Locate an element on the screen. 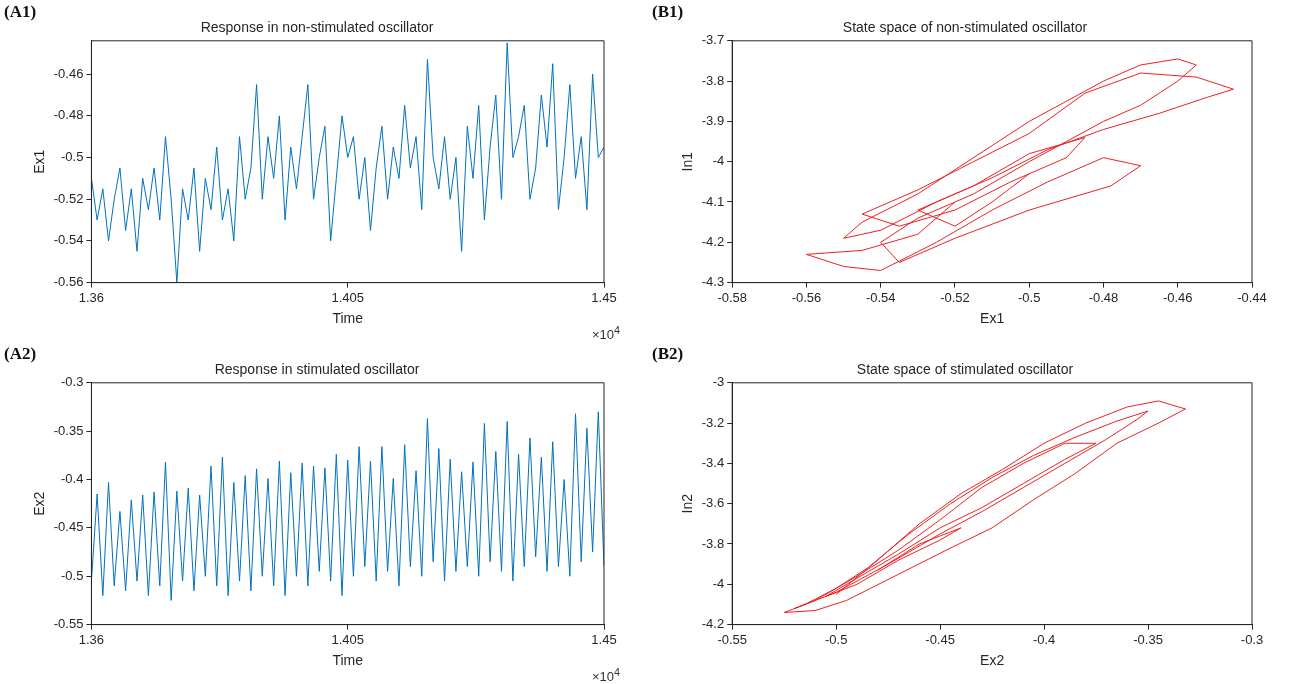  y-tick-label: -3.6 is located at coordinates (713, 503).